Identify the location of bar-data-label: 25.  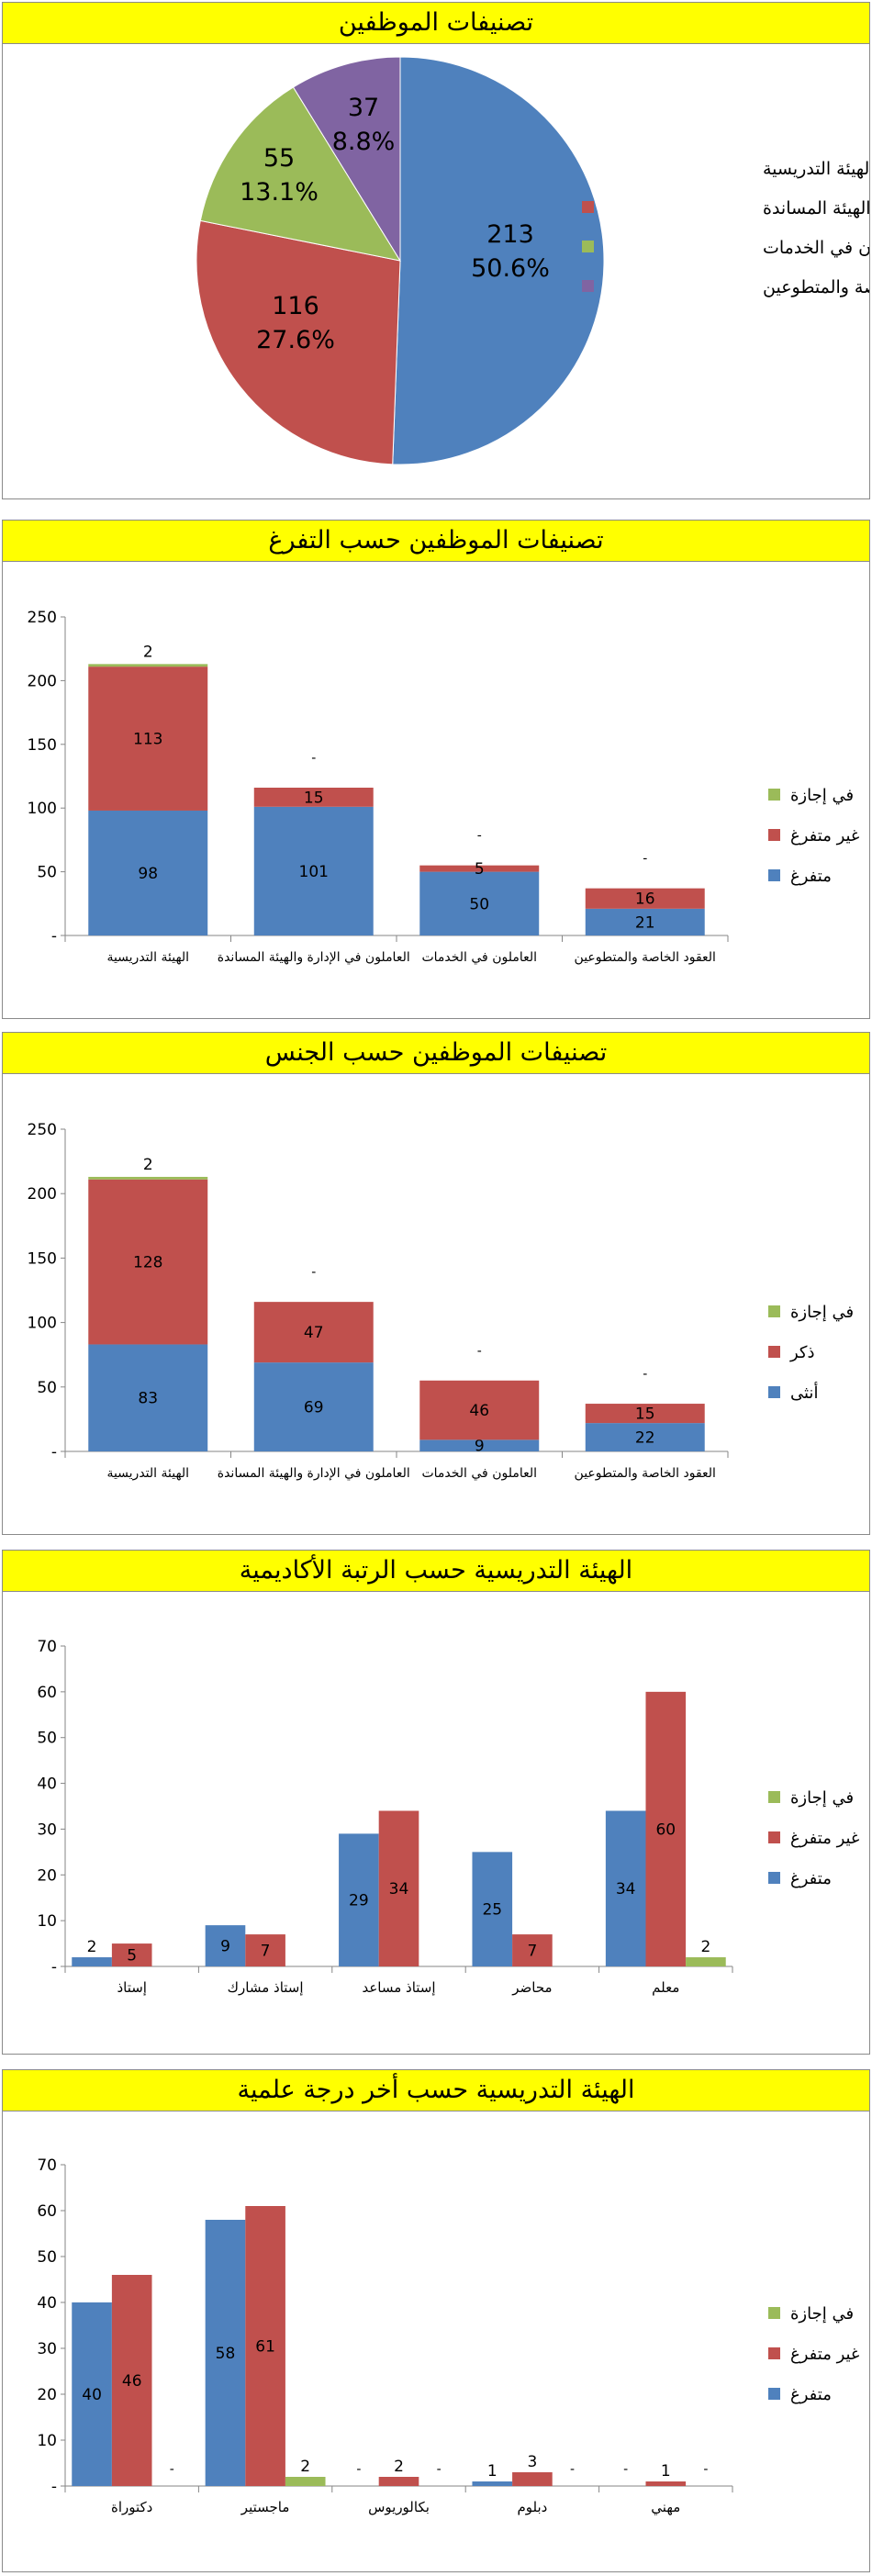
(492, 1910).